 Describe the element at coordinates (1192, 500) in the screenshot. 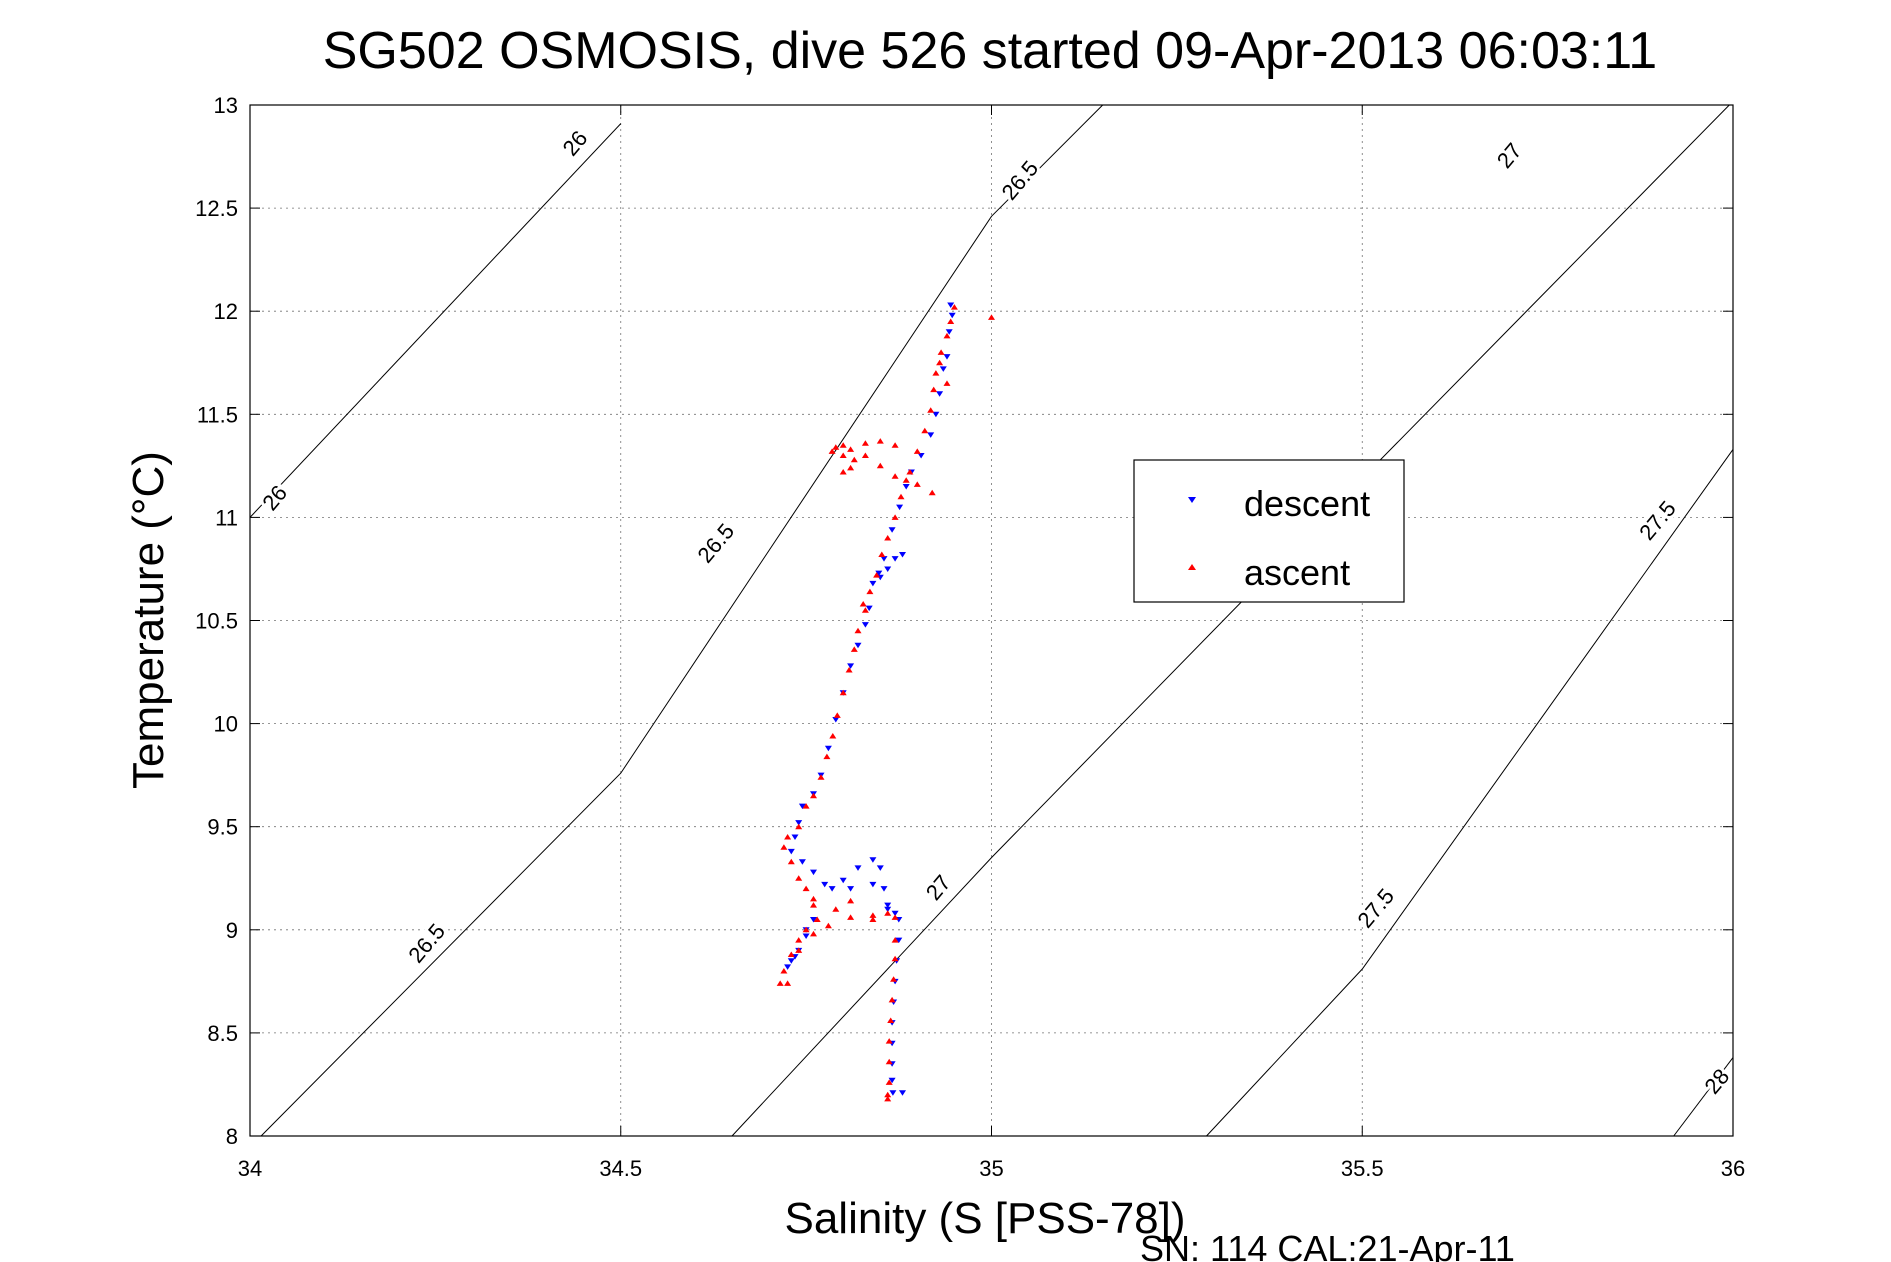

I see `legend-marker-descent` at that location.